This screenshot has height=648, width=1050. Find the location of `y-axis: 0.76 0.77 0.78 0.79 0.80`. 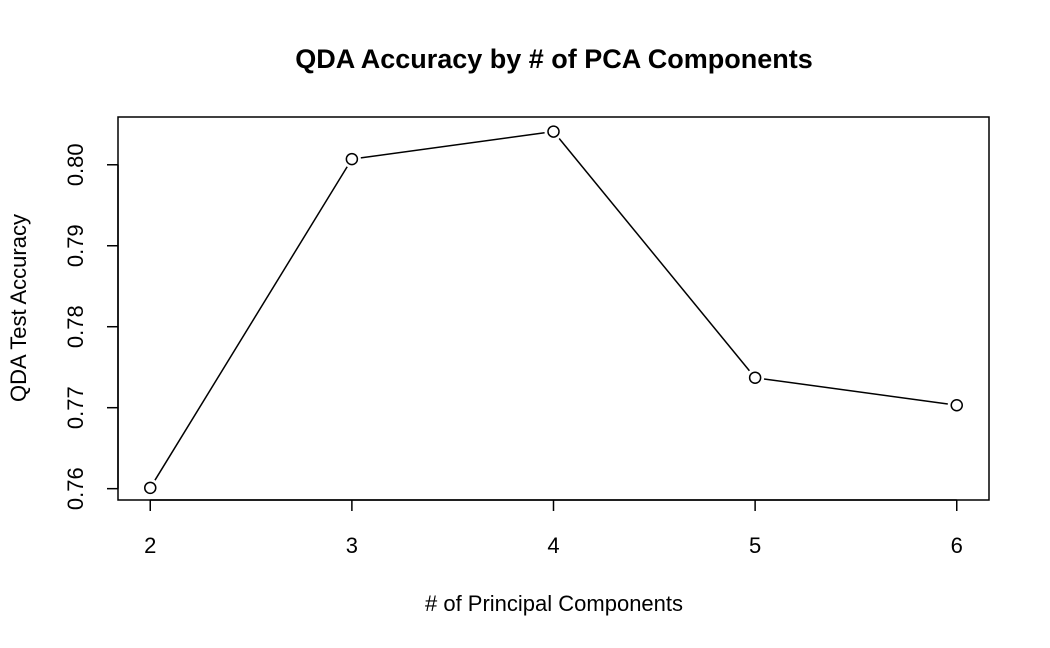

y-axis: 0.76 0.77 0.78 0.79 0.80 is located at coordinates (91, 326).